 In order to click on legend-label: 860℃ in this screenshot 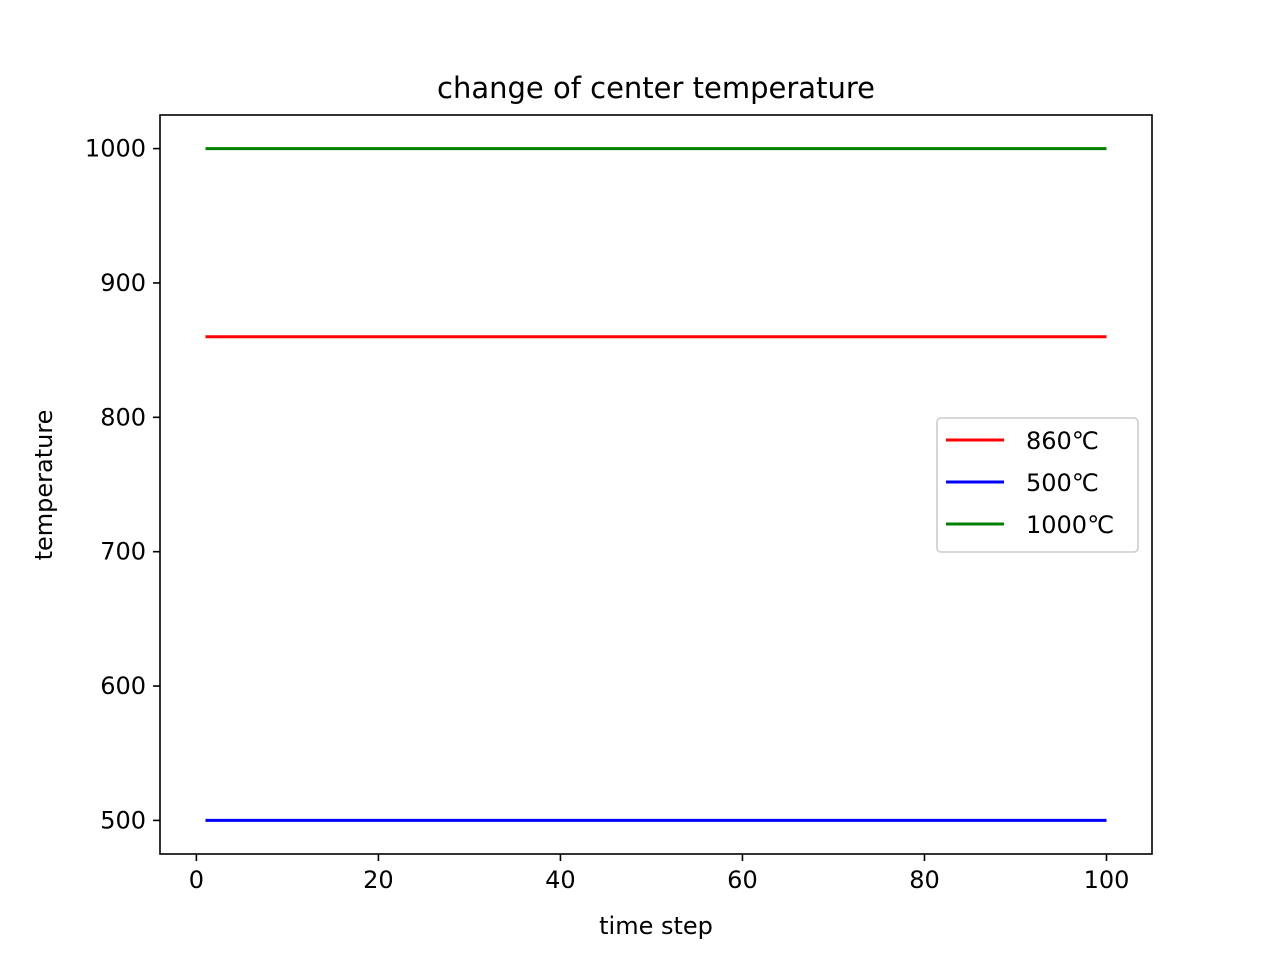, I will do `click(1062, 441)`.